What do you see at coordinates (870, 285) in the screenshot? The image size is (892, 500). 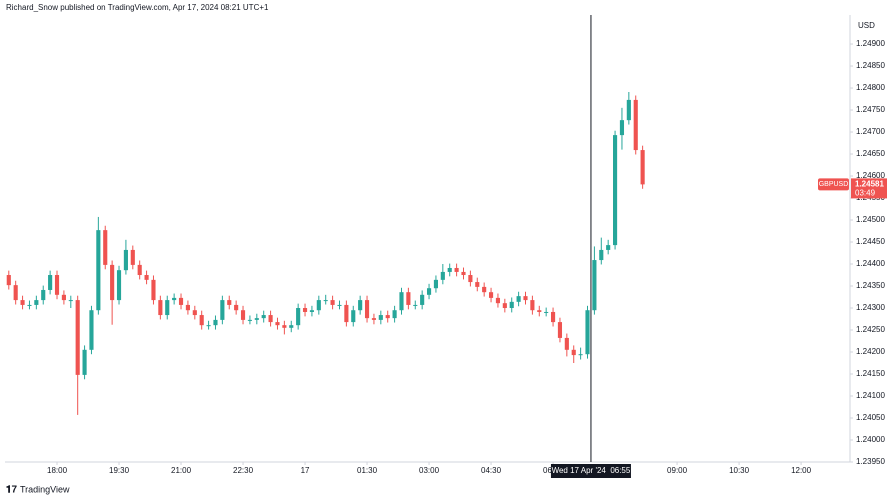 I see `y-tick-label: 1.24350` at bounding box center [870, 285].